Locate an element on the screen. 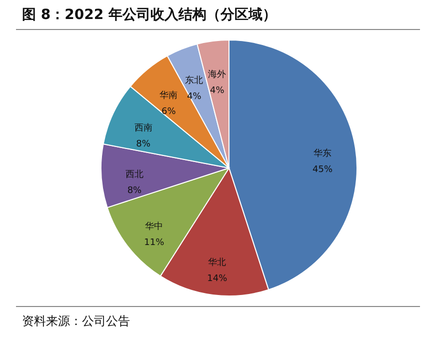 The image size is (436, 345). slice-label: 华北 is located at coordinates (217, 262).